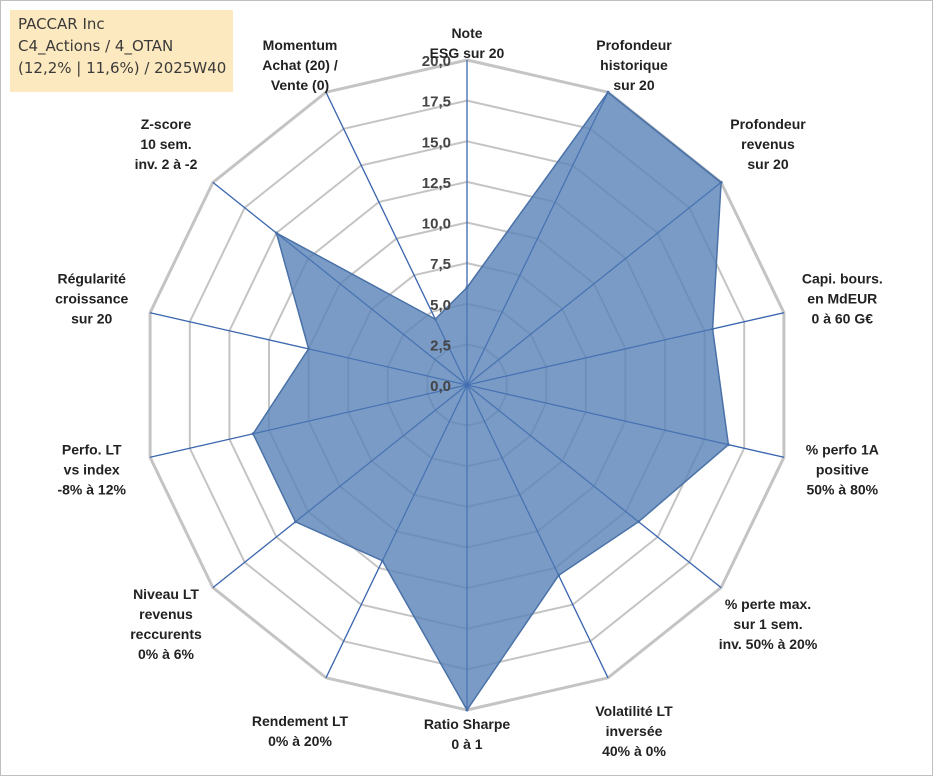  What do you see at coordinates (466, 33) in the screenshot?
I see `axis-label-line: Note` at bounding box center [466, 33].